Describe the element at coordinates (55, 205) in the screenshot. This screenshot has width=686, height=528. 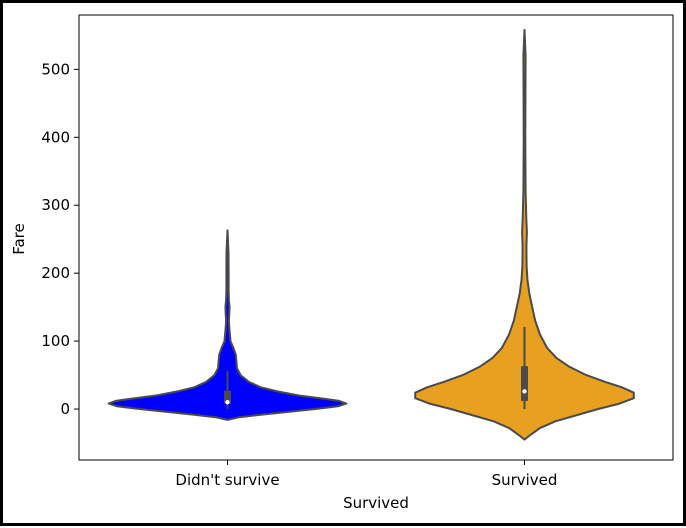
I see `y-tick-label: 300` at that location.